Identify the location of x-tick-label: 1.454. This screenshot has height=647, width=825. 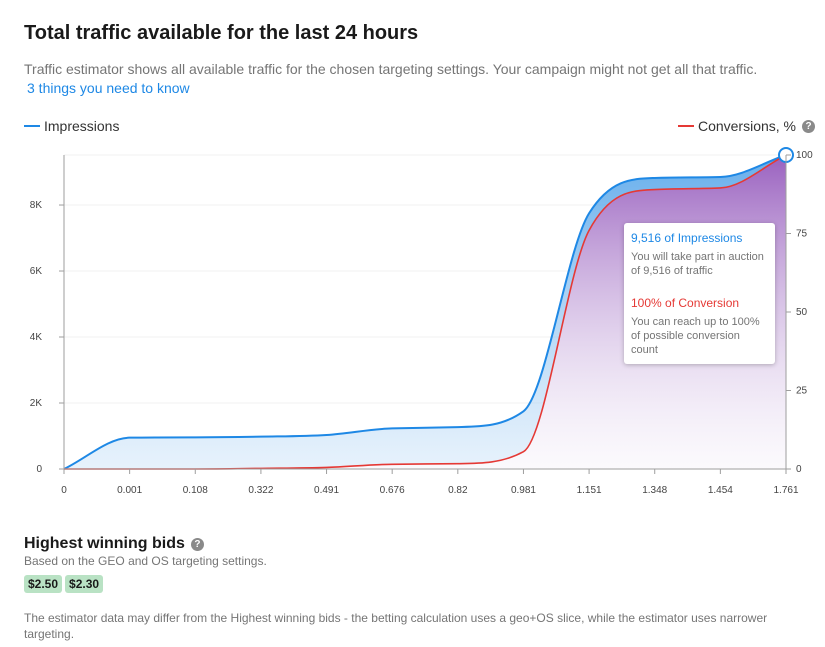
(720, 490).